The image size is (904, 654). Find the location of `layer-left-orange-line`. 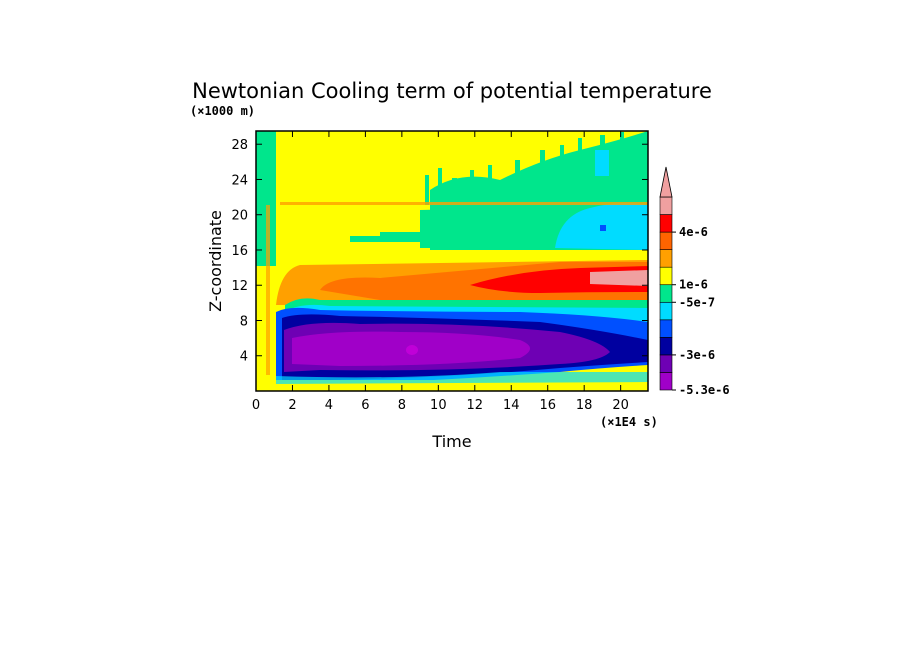

layer-left-orange-line is located at coordinates (268, 290).